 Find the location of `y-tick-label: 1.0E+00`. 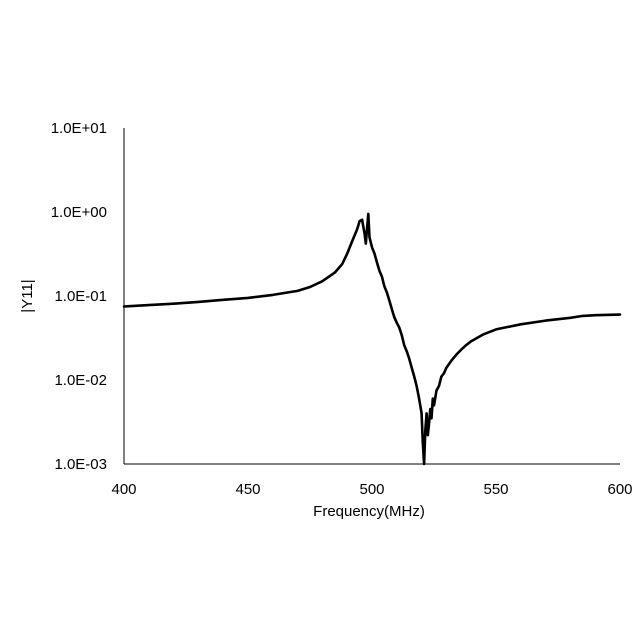

y-tick-label: 1.0E+00 is located at coordinates (79, 212).